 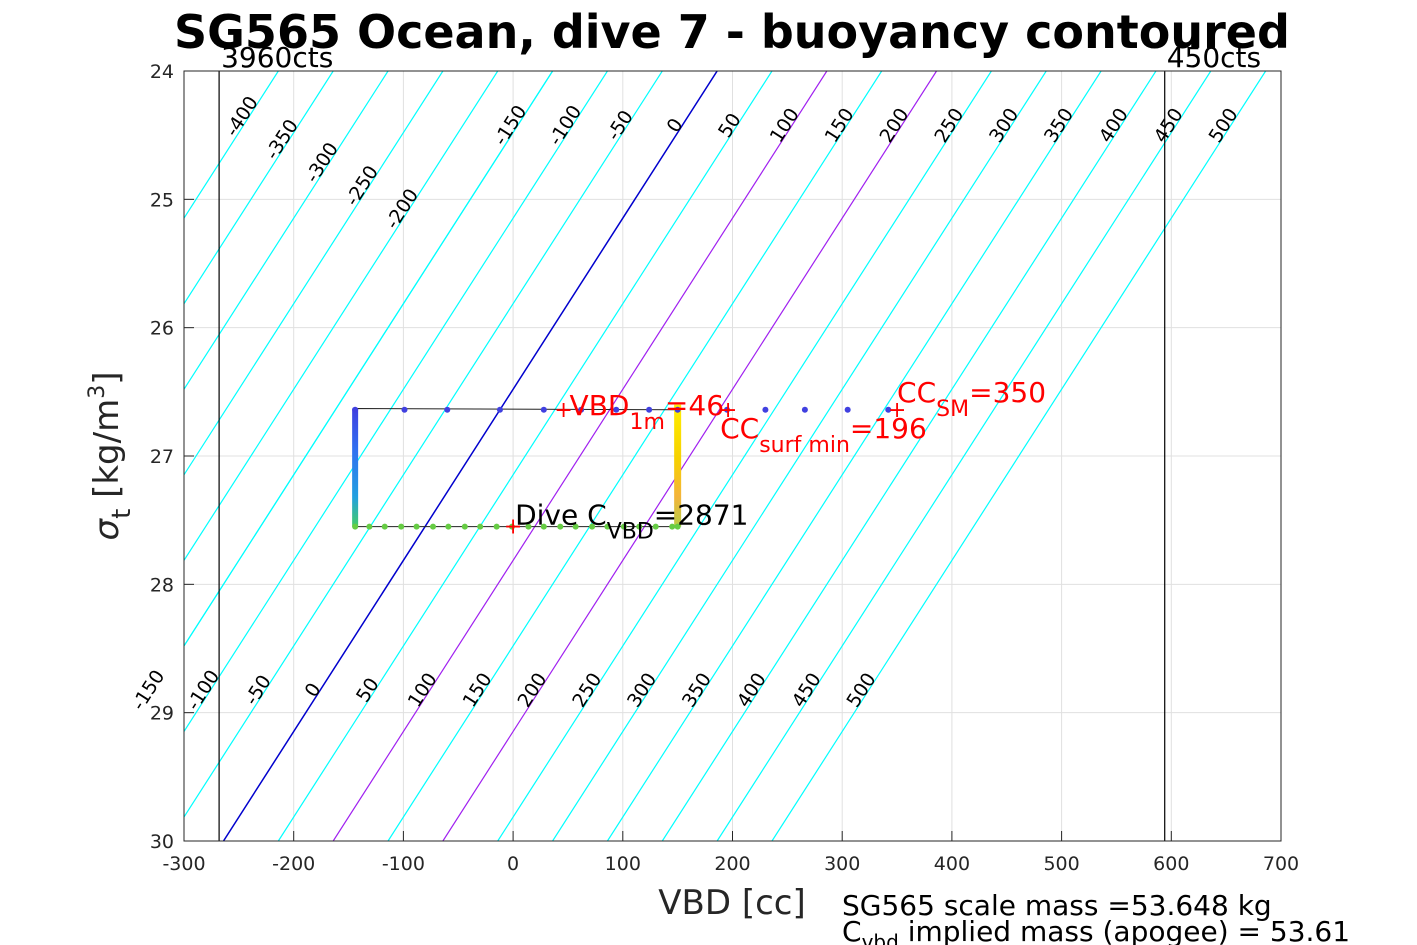 What do you see at coordinates (231, 145) in the screenshot?
I see `contour-line--400` at bounding box center [231, 145].